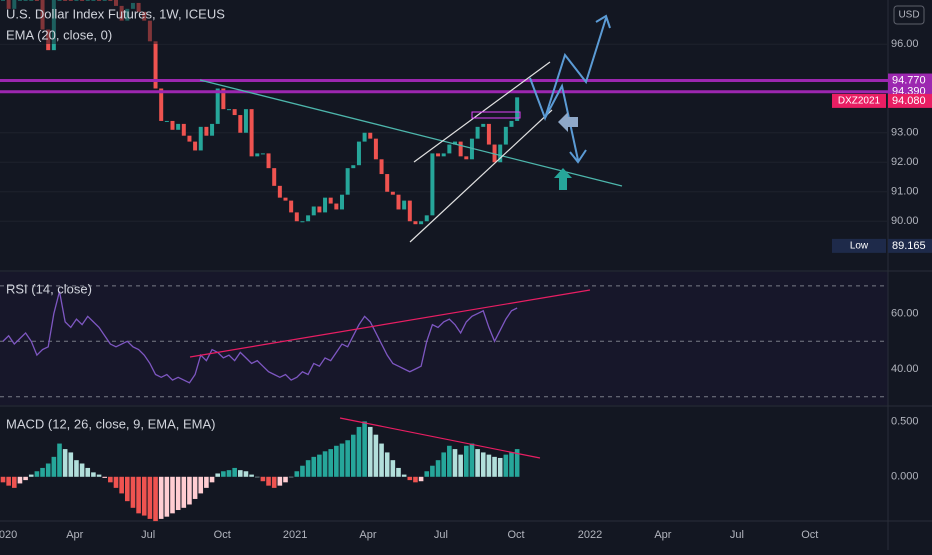 This screenshot has width=932, height=555. I want to click on currency: USD, so click(908, 15).